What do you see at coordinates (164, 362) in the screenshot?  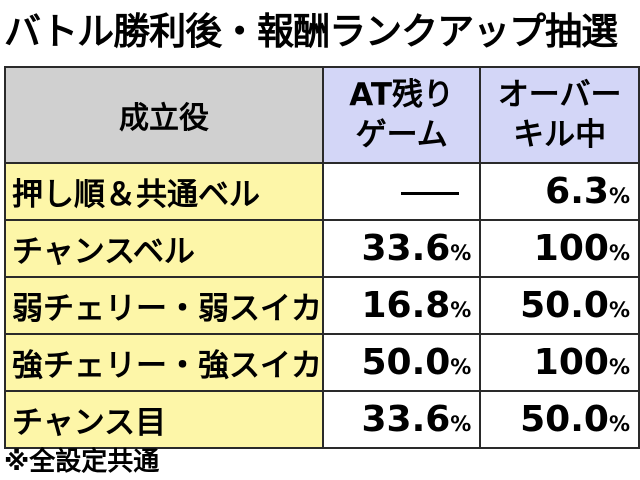 I see `row-label: 強チェリー・強スイカ` at bounding box center [164, 362].